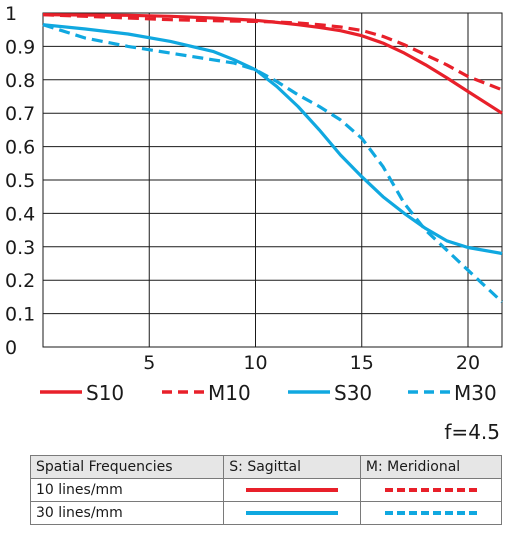  What do you see at coordinates (20, 315) in the screenshot?
I see `y-tick-label: 0.1` at bounding box center [20, 315].